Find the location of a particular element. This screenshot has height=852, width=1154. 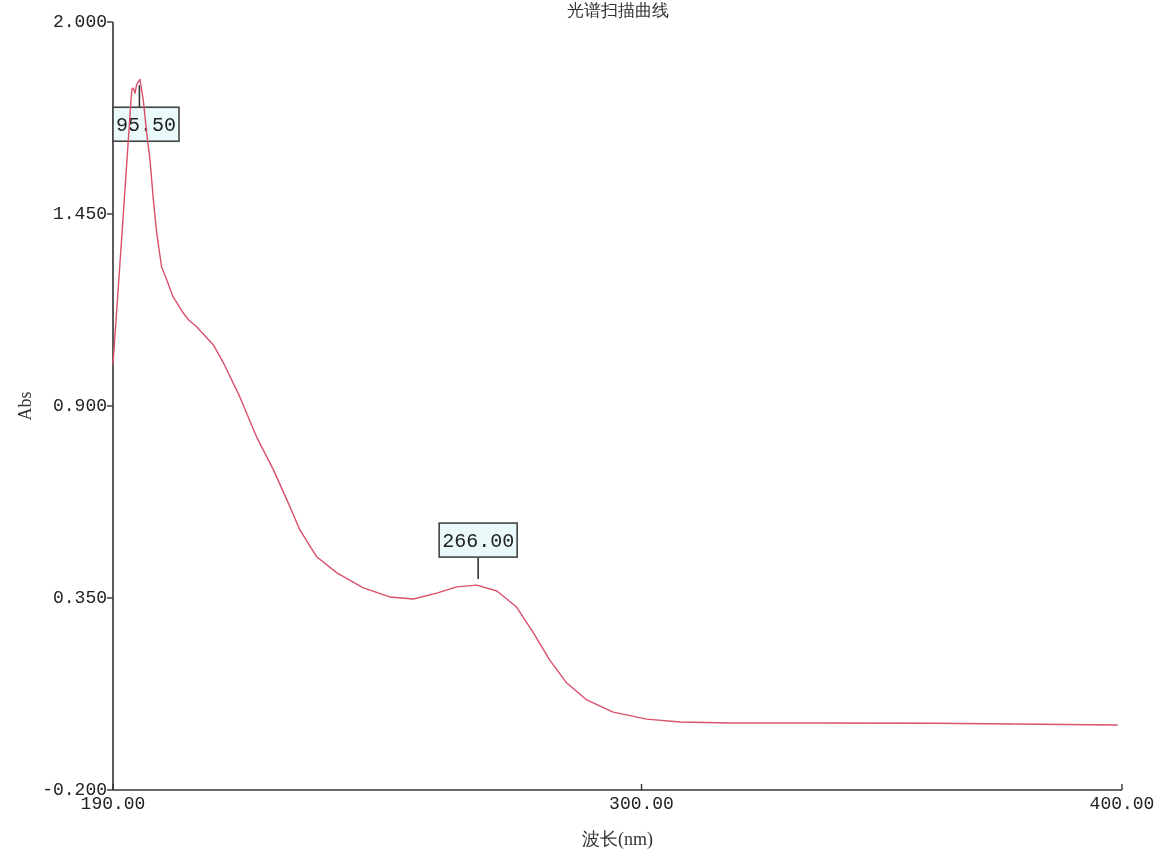

y-tick-label: 0.350 is located at coordinates (79, 598).